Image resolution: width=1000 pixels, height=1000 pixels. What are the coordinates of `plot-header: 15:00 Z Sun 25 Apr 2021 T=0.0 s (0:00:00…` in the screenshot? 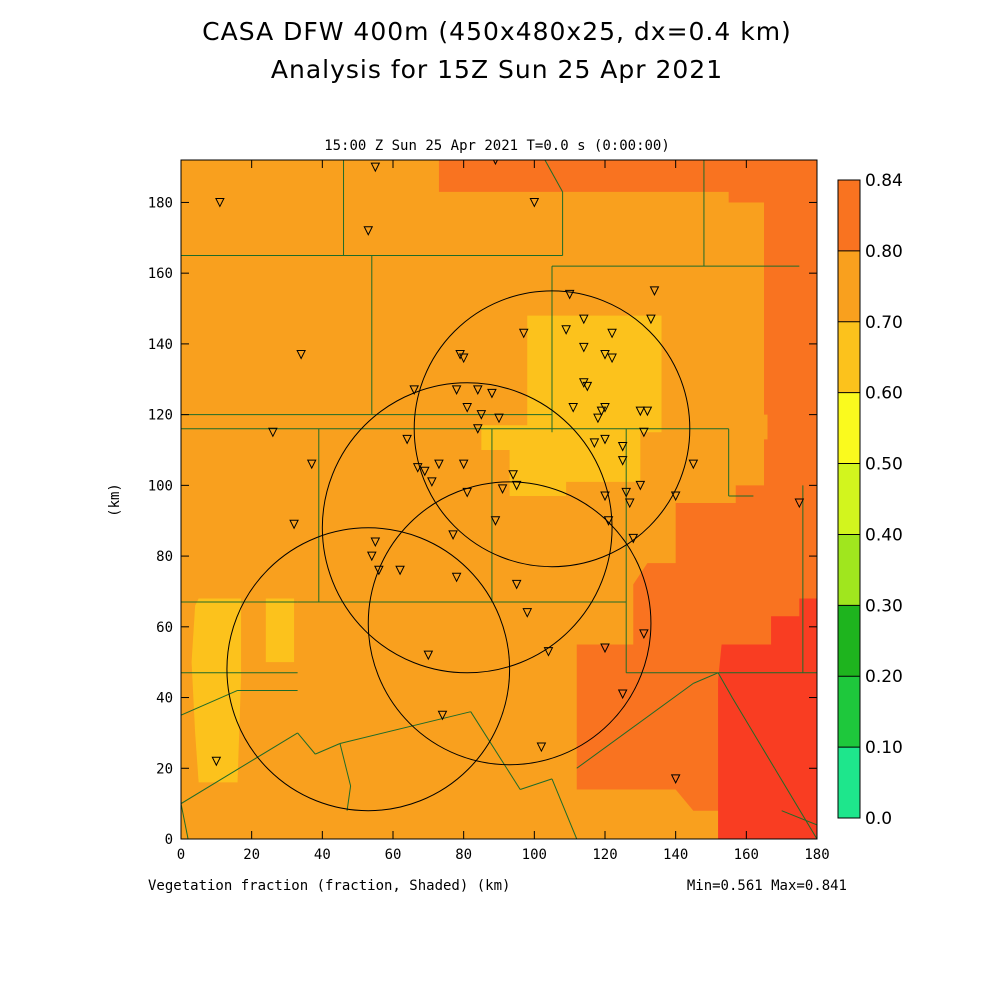 It's located at (497, 146).